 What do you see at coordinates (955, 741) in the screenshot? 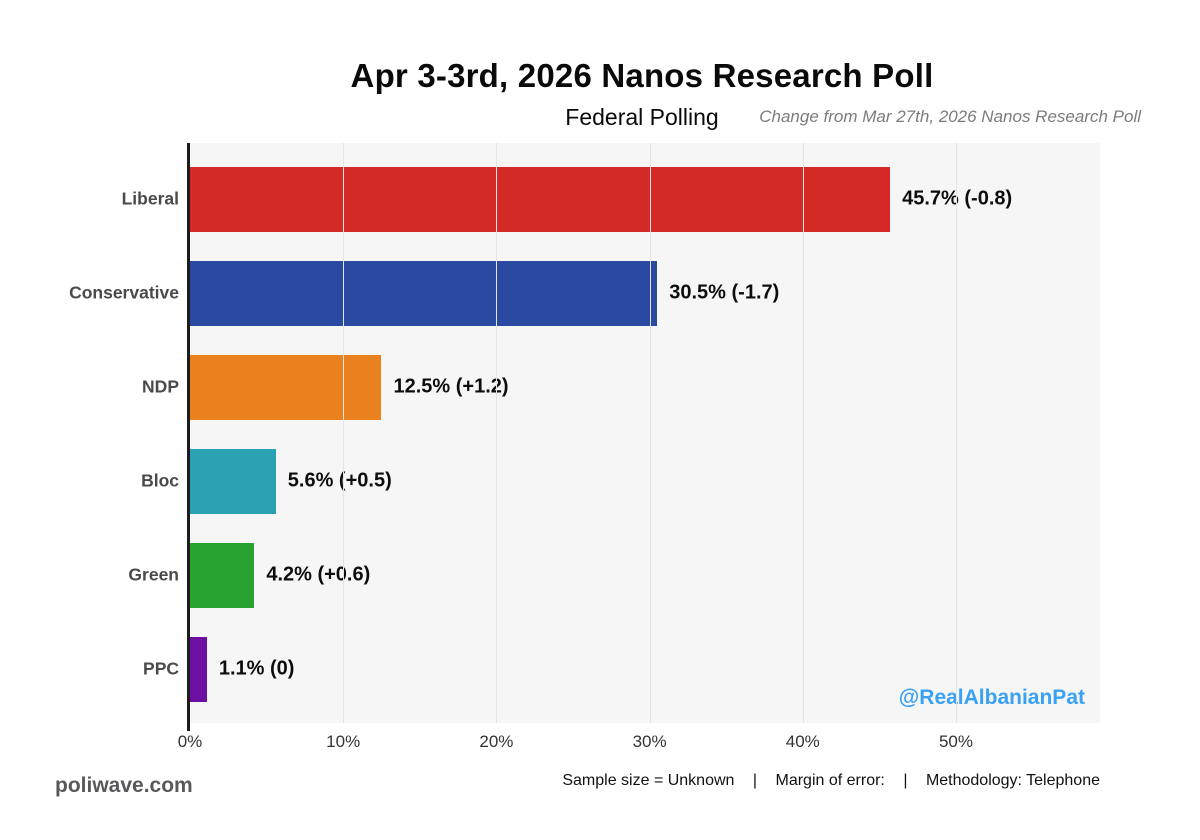
I see `x-tick-label: 50%` at bounding box center [955, 741].